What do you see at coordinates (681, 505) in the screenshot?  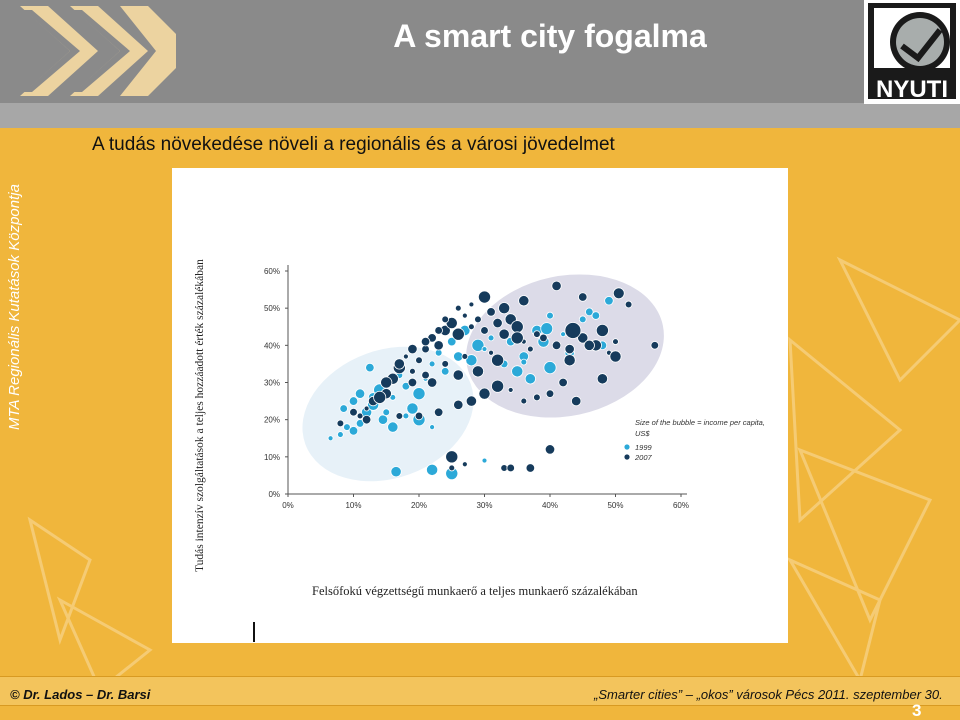 I see `x-tick-label: 60%` at bounding box center [681, 505].